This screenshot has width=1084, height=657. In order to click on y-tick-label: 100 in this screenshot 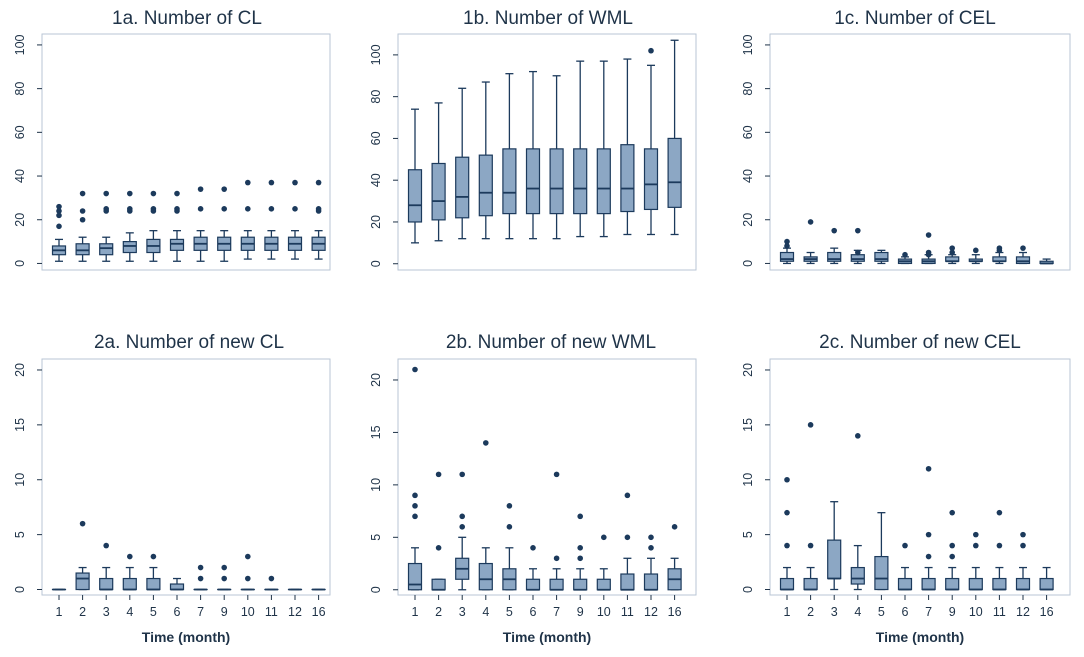, I will do `click(20, 44)`.